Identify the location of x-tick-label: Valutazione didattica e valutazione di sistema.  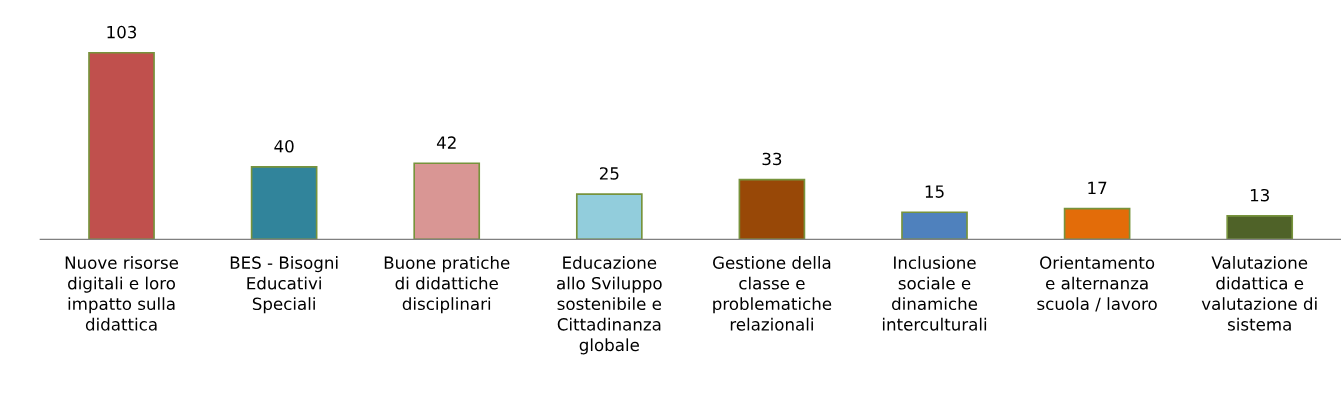
(1259, 293).